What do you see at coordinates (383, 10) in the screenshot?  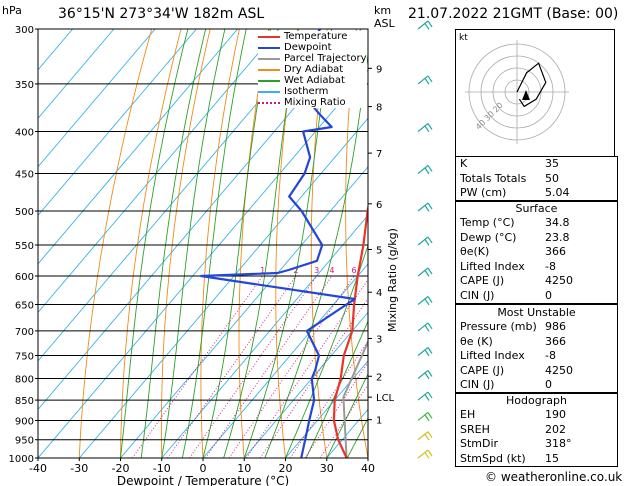 I see `km-label: km` at bounding box center [383, 10].